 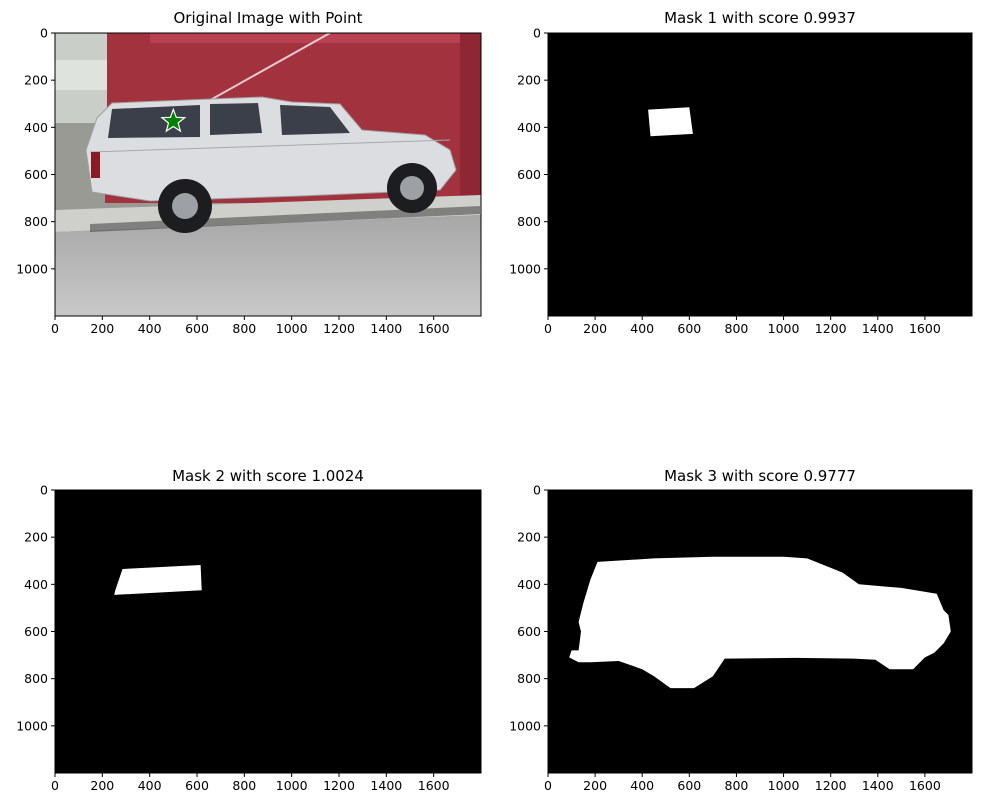 What do you see at coordinates (270, 146) in the screenshot?
I see `photo-truck-body-line` at bounding box center [270, 146].